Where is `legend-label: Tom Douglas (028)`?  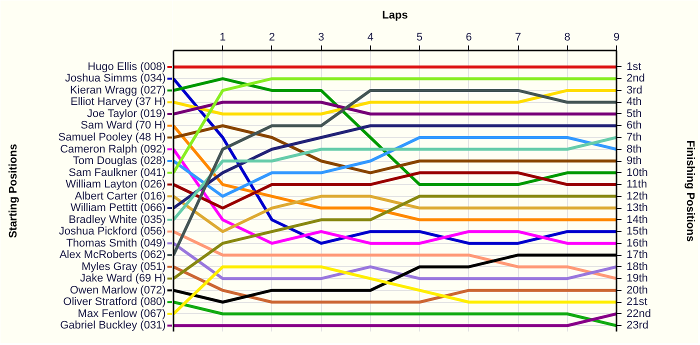
legend-label: Tom Douglas (028) is located at coordinates (119, 161).